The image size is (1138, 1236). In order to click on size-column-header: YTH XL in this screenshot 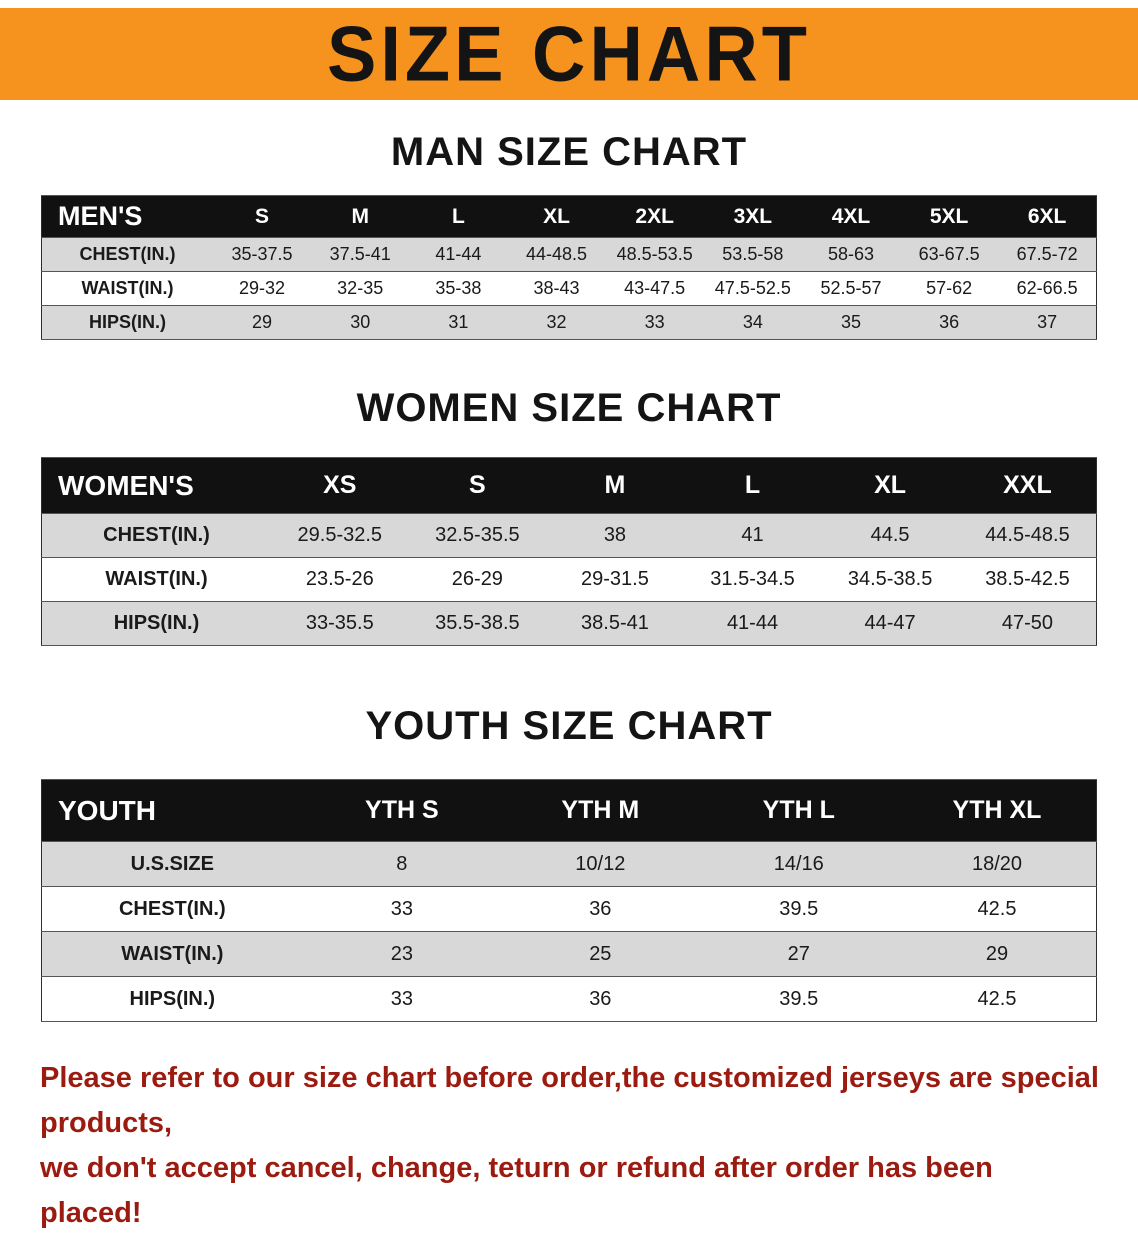, I will do `click(997, 810)`.